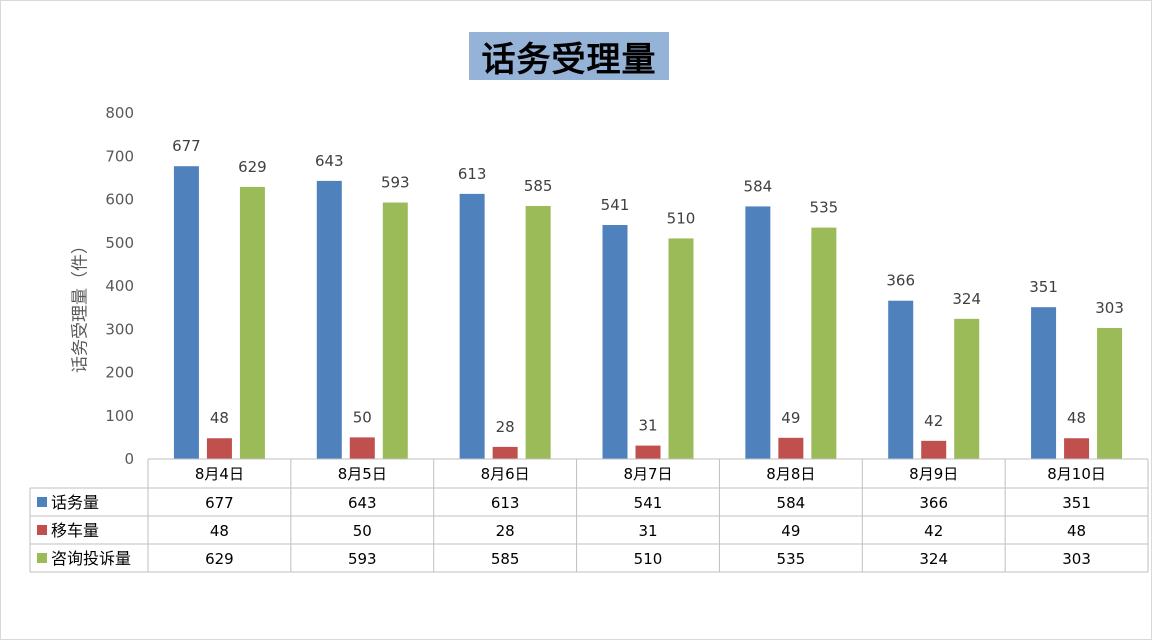  Describe the element at coordinates (119, 200) in the screenshot. I see `y-tick-label: 600` at that location.